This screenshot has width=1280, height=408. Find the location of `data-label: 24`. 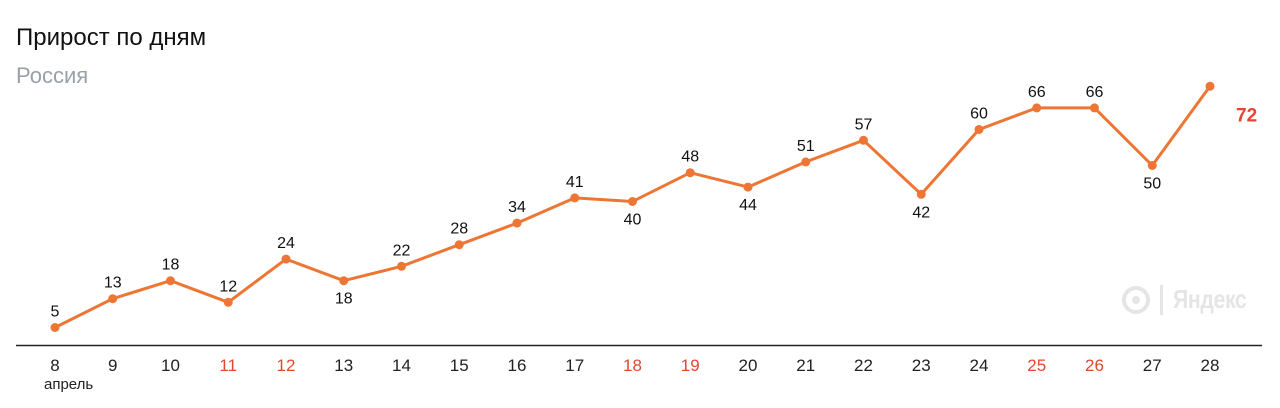

data-label: 24 is located at coordinates (286, 243).